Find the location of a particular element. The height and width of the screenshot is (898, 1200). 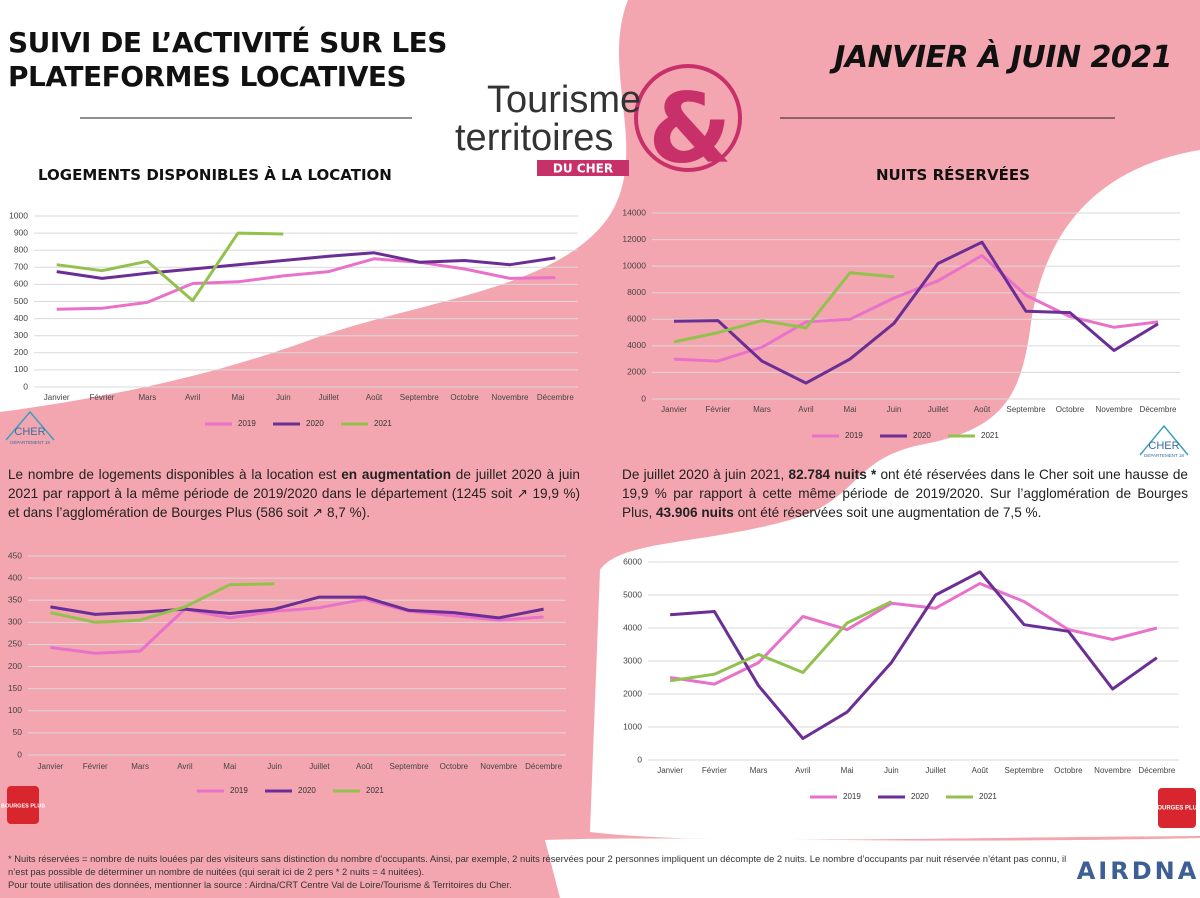

text-bold: 82.784 nuits * is located at coordinates (832, 474).